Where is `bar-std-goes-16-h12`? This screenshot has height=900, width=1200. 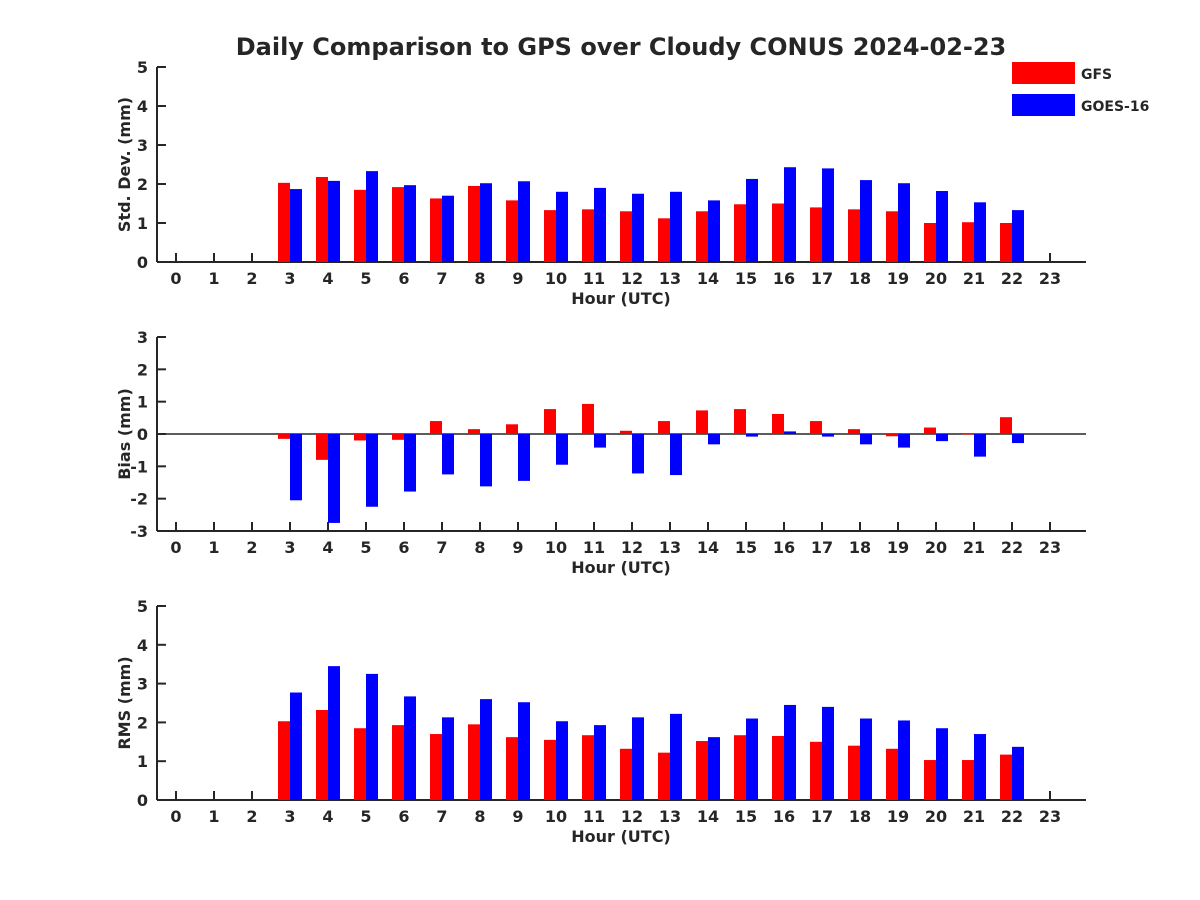 bar-std-goes-16-h12 is located at coordinates (638, 227).